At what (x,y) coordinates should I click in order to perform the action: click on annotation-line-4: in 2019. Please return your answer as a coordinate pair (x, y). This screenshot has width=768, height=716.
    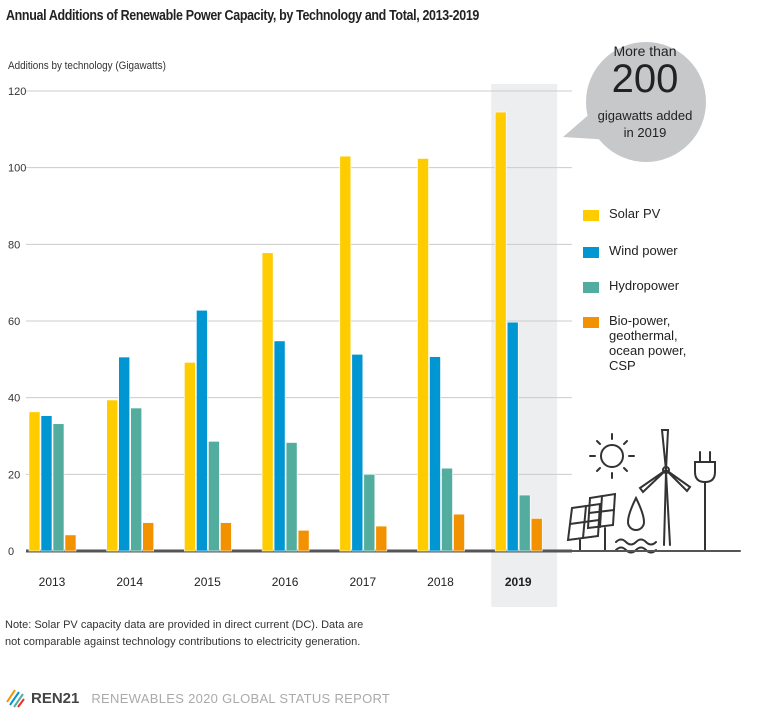
    Looking at the image, I should click on (645, 132).